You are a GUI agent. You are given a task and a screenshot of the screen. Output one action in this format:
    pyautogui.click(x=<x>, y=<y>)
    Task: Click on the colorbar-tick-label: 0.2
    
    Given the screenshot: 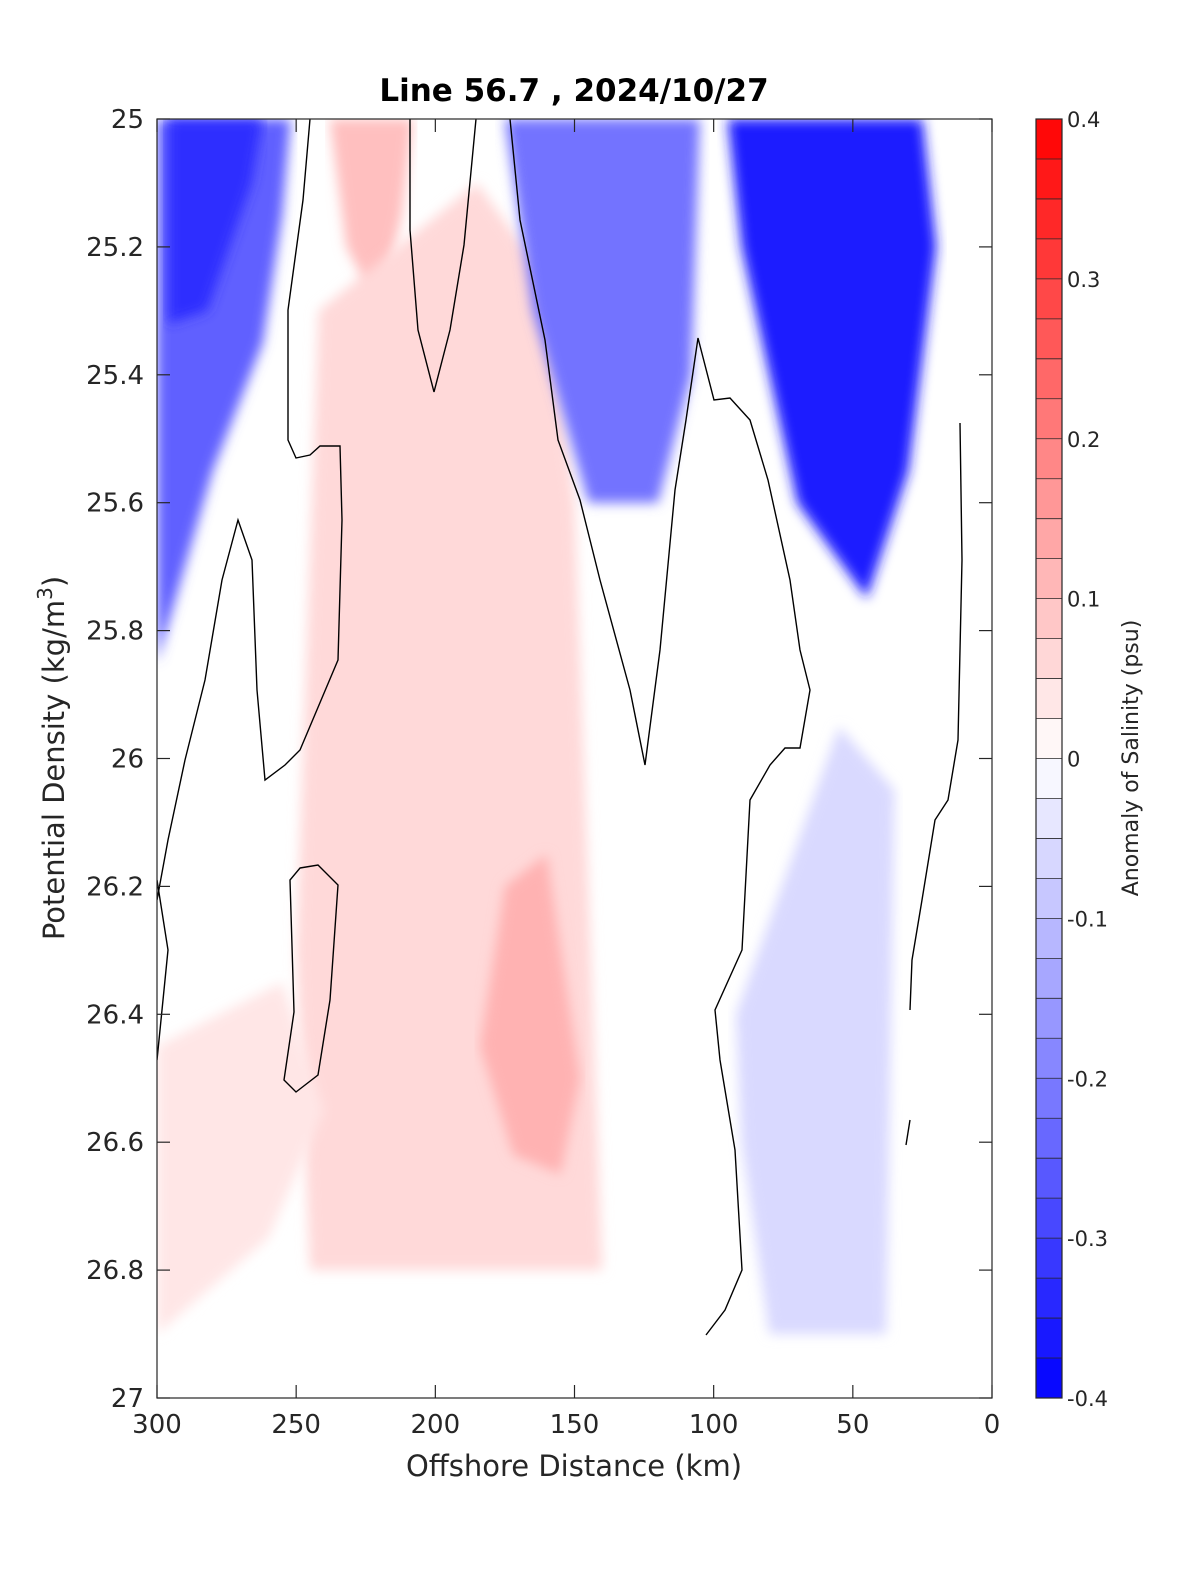 What is the action you would take?
    pyautogui.click(x=1083, y=440)
    